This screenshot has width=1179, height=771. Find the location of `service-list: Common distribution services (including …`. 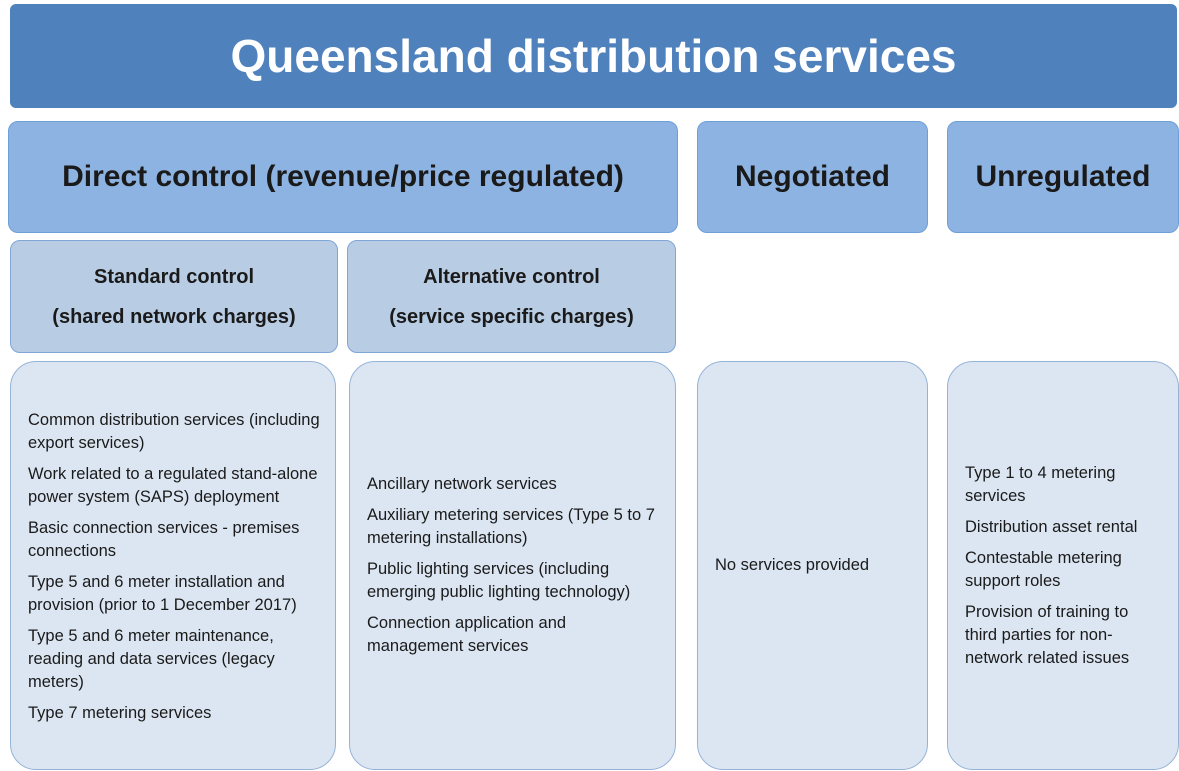

service-list: Common distribution services (including … is located at coordinates (173, 565).